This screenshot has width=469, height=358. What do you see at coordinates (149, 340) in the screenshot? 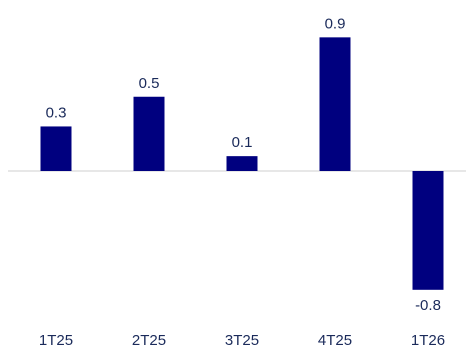
I see `x-tick-label-2t25: 2T25` at bounding box center [149, 340].